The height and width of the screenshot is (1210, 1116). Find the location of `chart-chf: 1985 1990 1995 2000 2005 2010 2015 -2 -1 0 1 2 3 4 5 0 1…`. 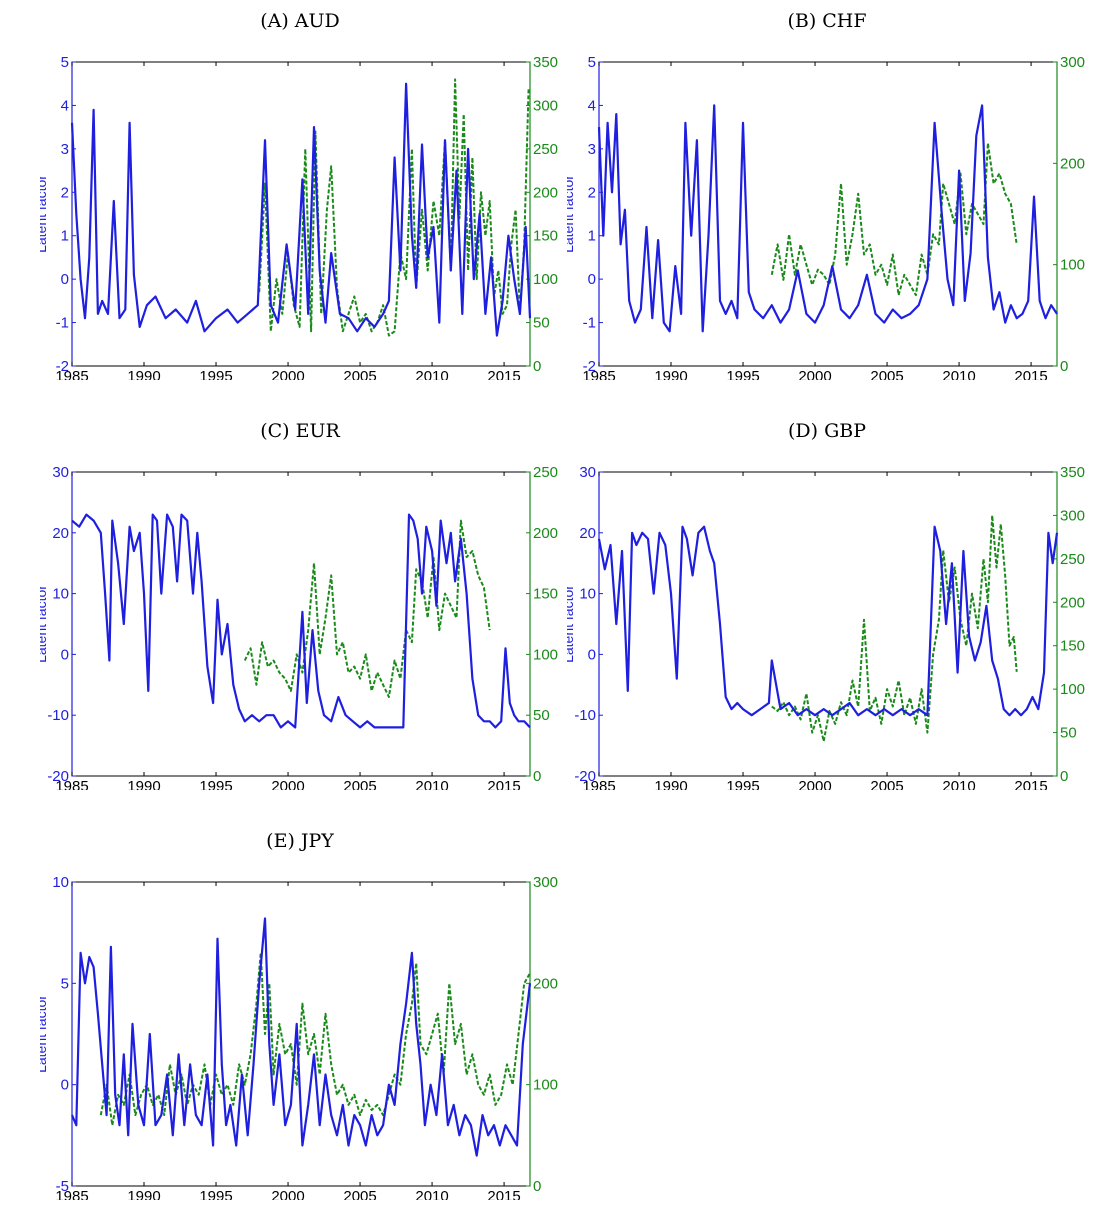

chart-chf: 1985 1990 1995 2000 2005 2010 2015 -2 -1 0 1 2 3 4 5 0 1… is located at coordinates (826, 217).